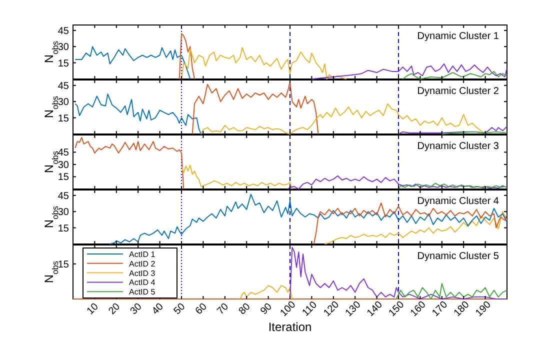 The width and height of the screenshot is (560, 337). What do you see at coordinates (142, 292) in the screenshot?
I see `legend-label: ActID 5` at bounding box center [142, 292].